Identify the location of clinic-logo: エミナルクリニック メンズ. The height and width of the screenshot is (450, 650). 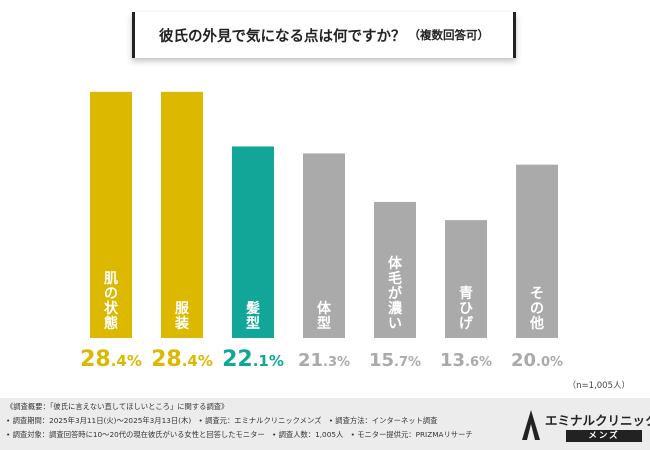
(585, 426).